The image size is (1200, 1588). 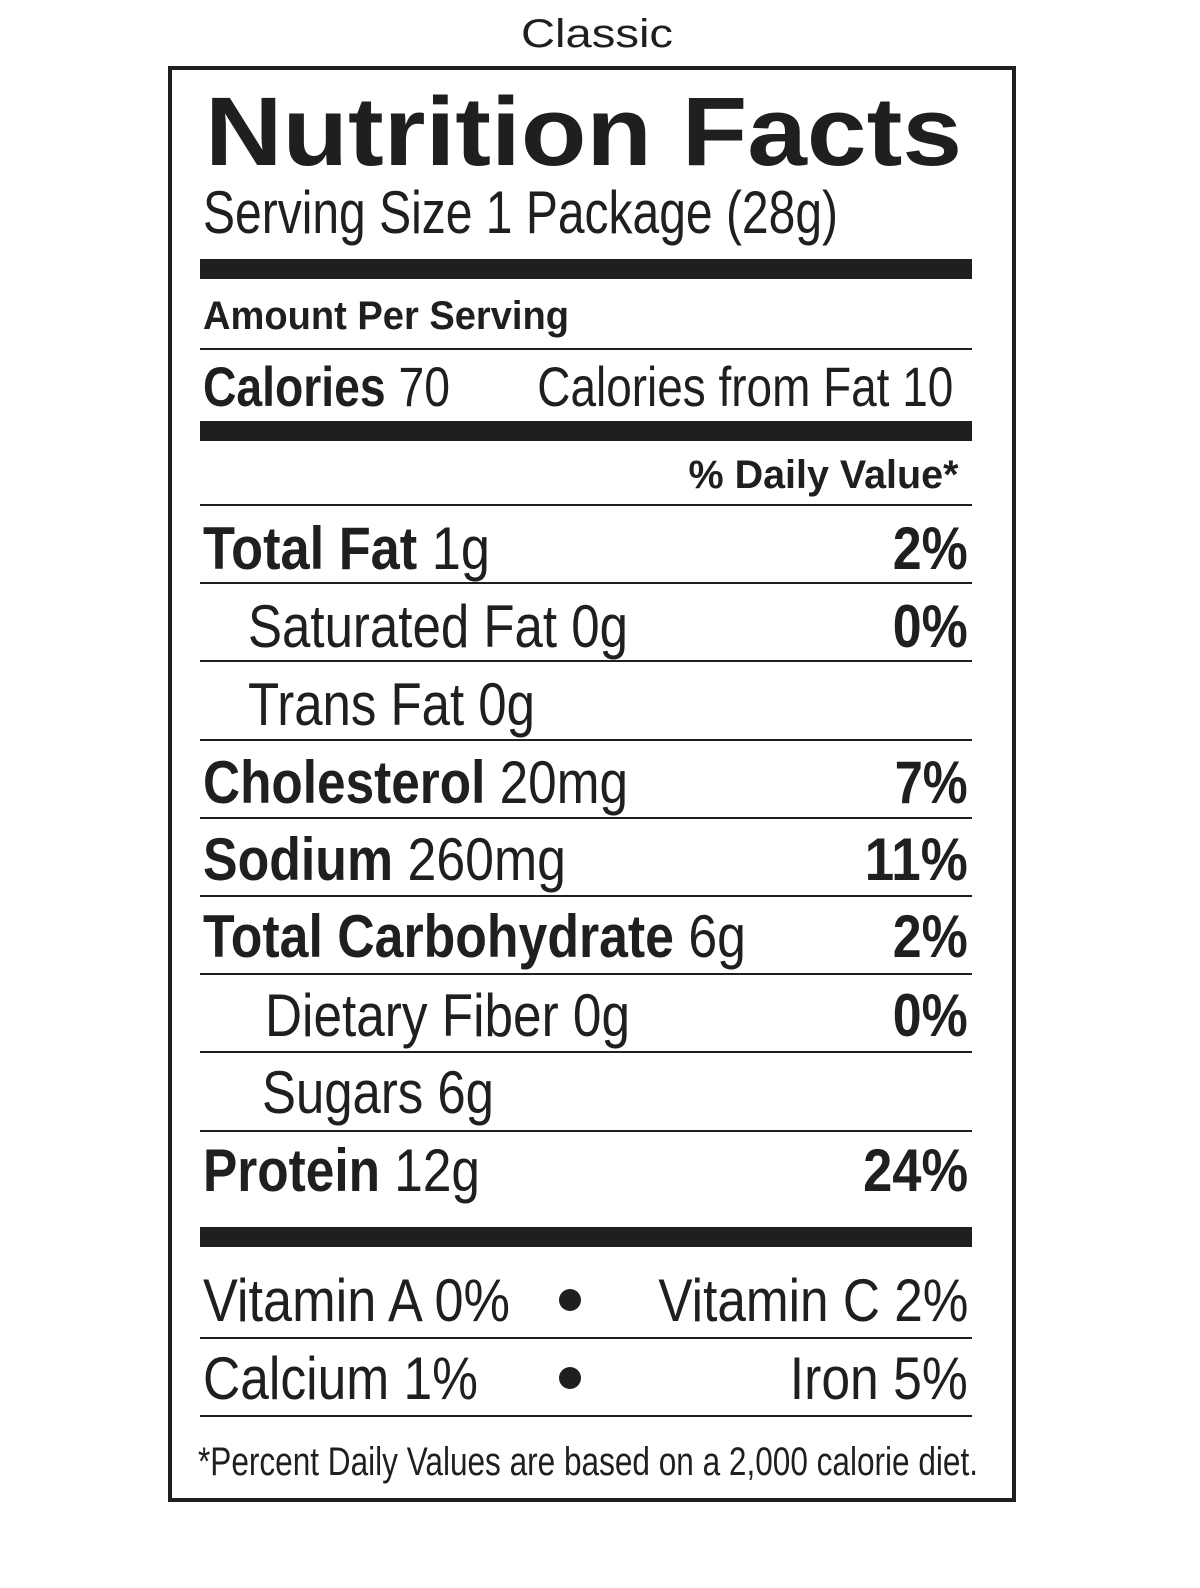 I want to click on dv-sodium: 11%, so click(x=916, y=859).